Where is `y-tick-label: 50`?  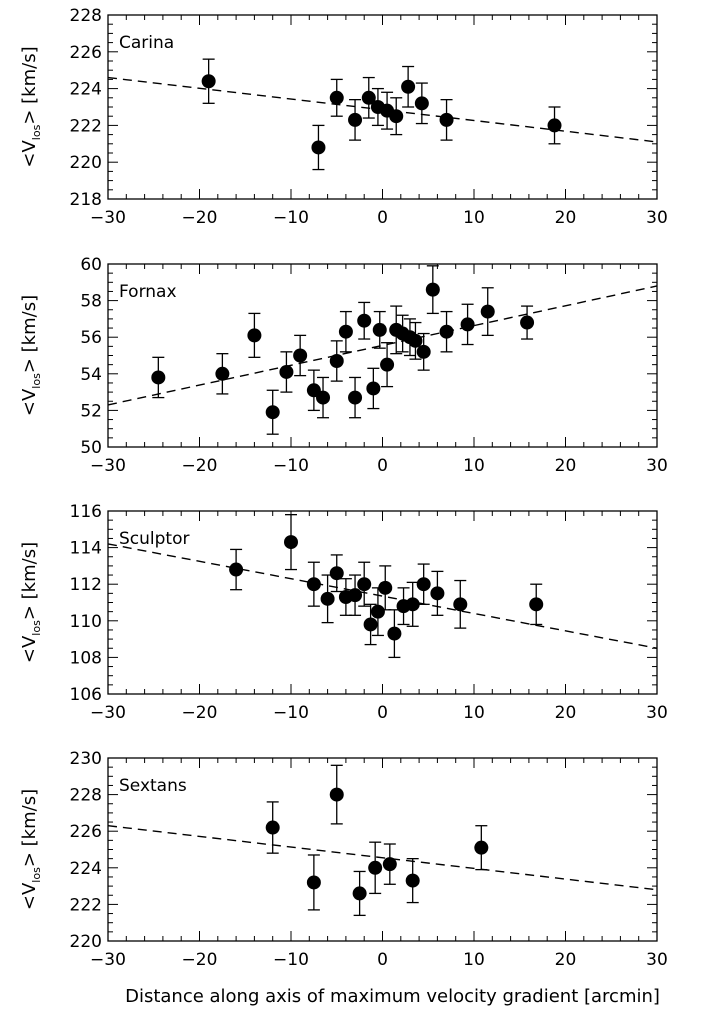 y-tick-label: 50 is located at coordinates (91, 448).